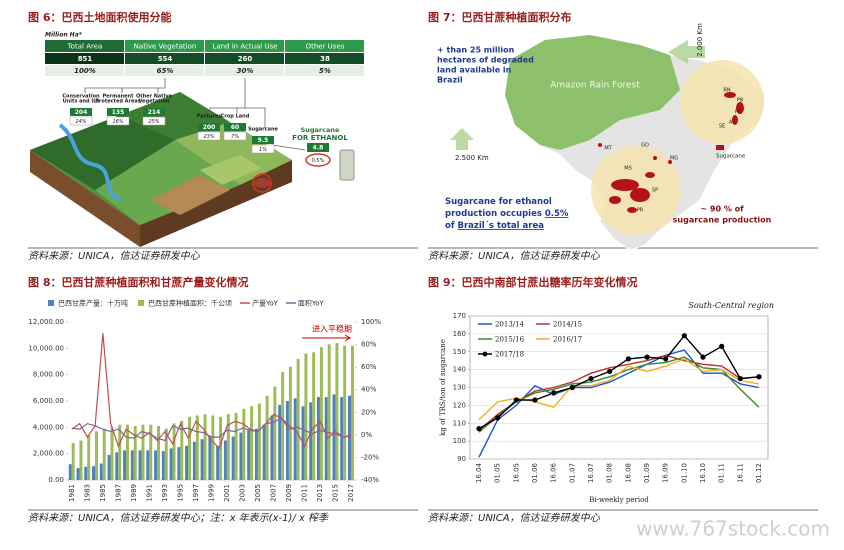 Image resolution: width=844 pixels, height=550 pixels. What do you see at coordinates (498, 473) in the screenshot?
I see `x-tick-label: 01.05` at bounding box center [498, 473].